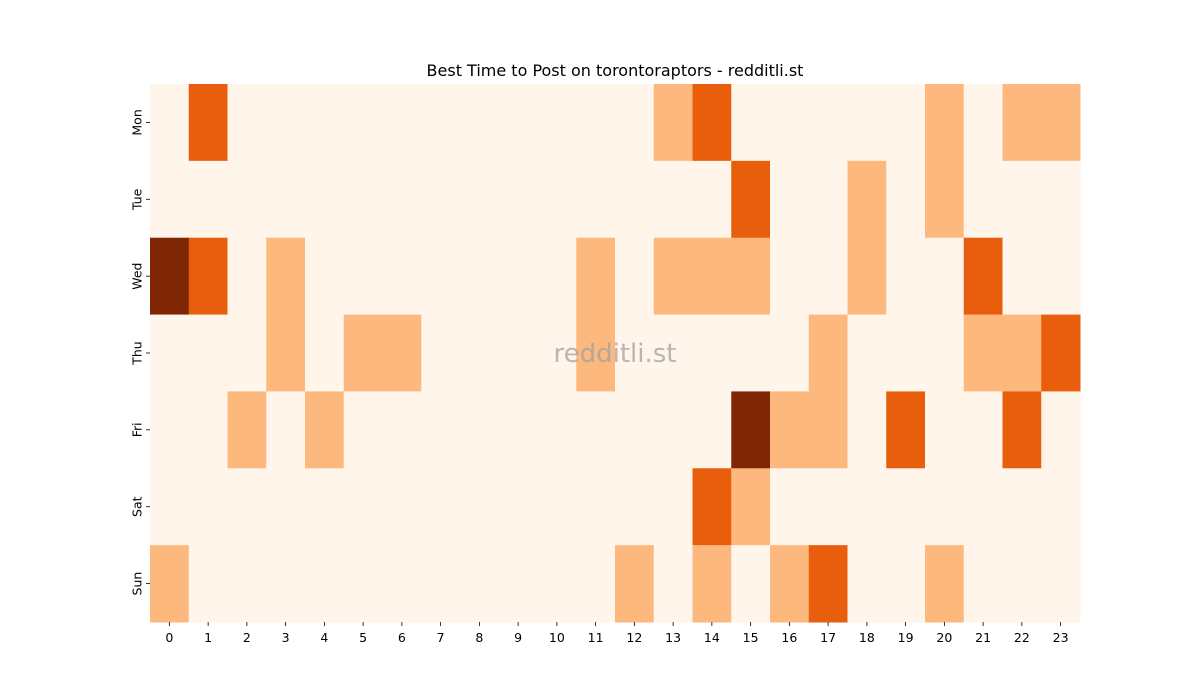 This screenshot has width=1200, height=700. I want to click on x-tick-label: 12, so click(634, 637).